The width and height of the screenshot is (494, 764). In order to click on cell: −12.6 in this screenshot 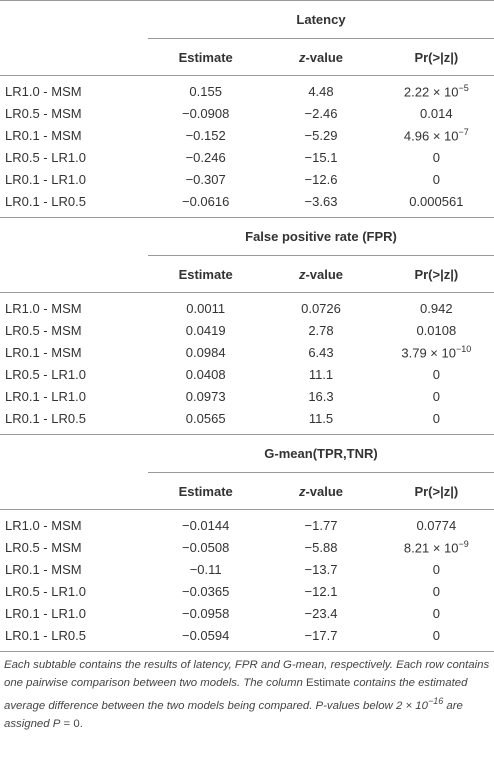, I will do `click(320, 179)`.